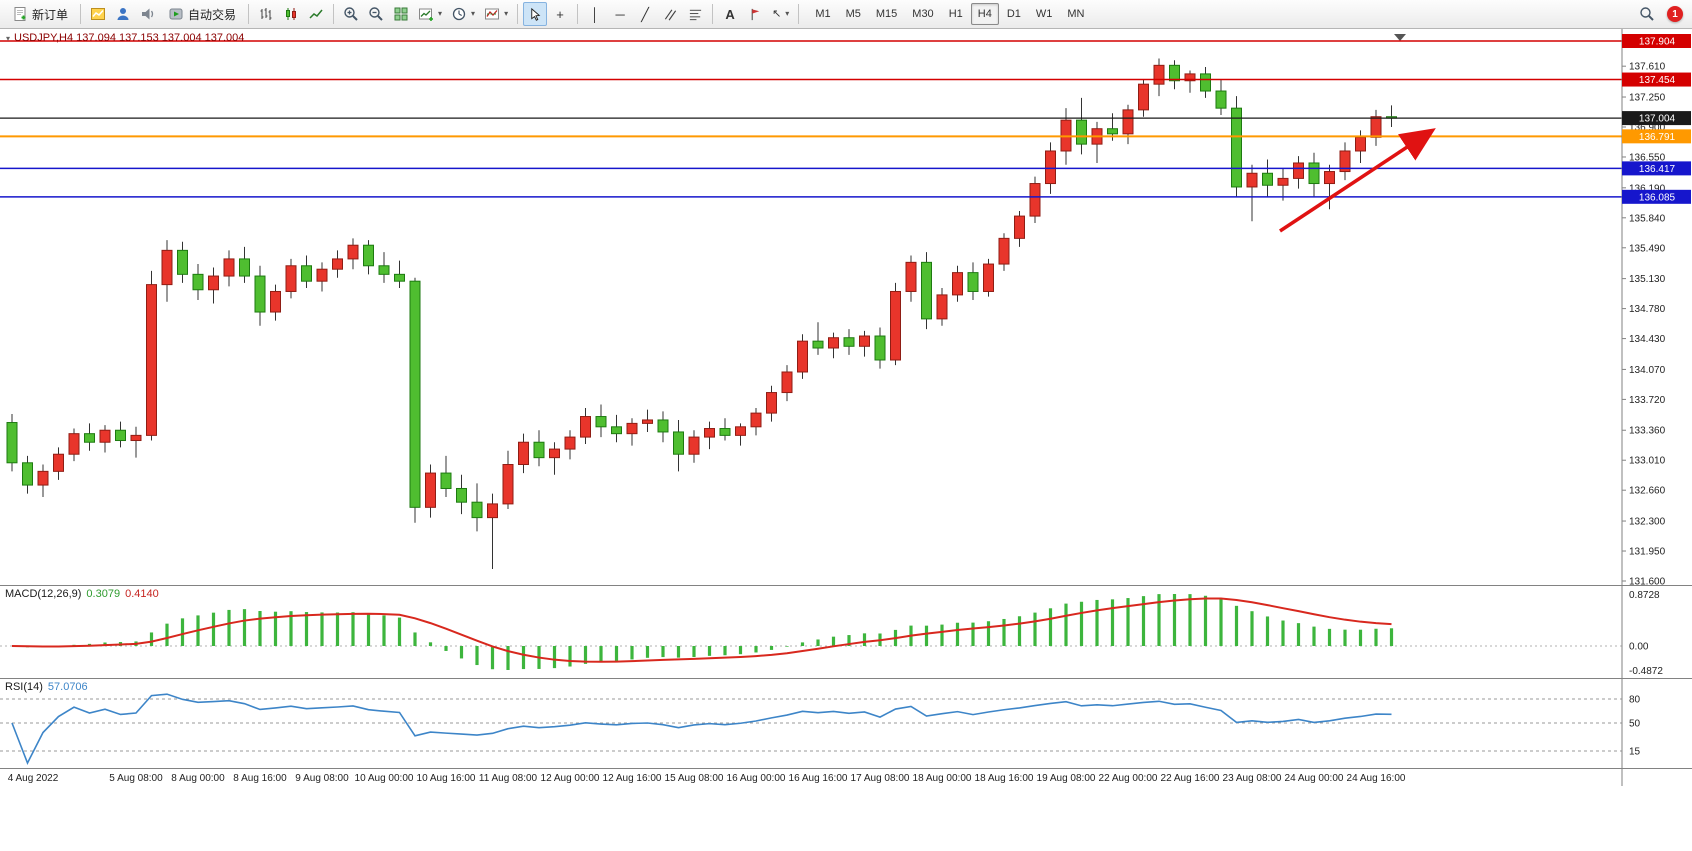 Image resolution: width=1692 pixels, height=851 pixels. I want to click on indicators-button: ▾, so click(496, 14).